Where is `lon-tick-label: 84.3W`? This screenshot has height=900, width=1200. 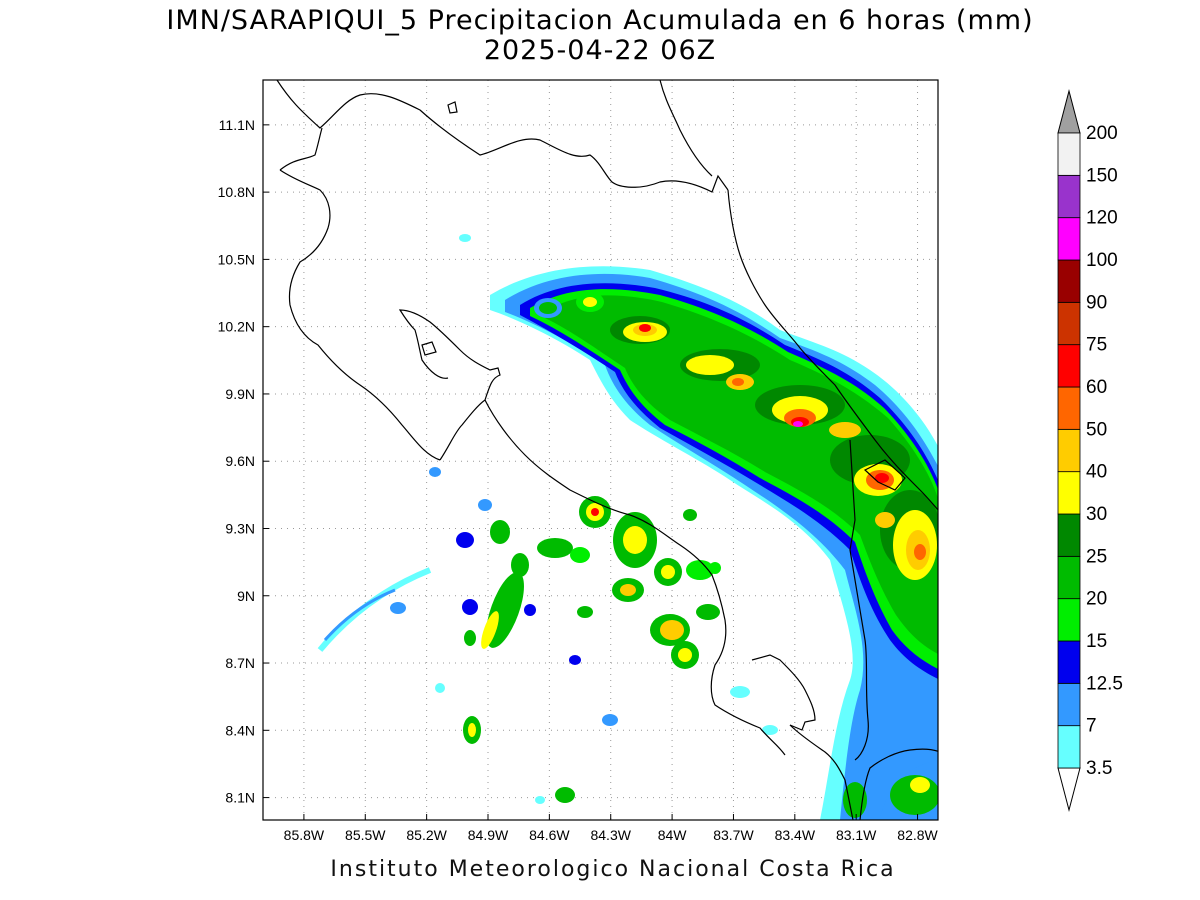 lon-tick-label: 84.3W is located at coordinates (610, 835).